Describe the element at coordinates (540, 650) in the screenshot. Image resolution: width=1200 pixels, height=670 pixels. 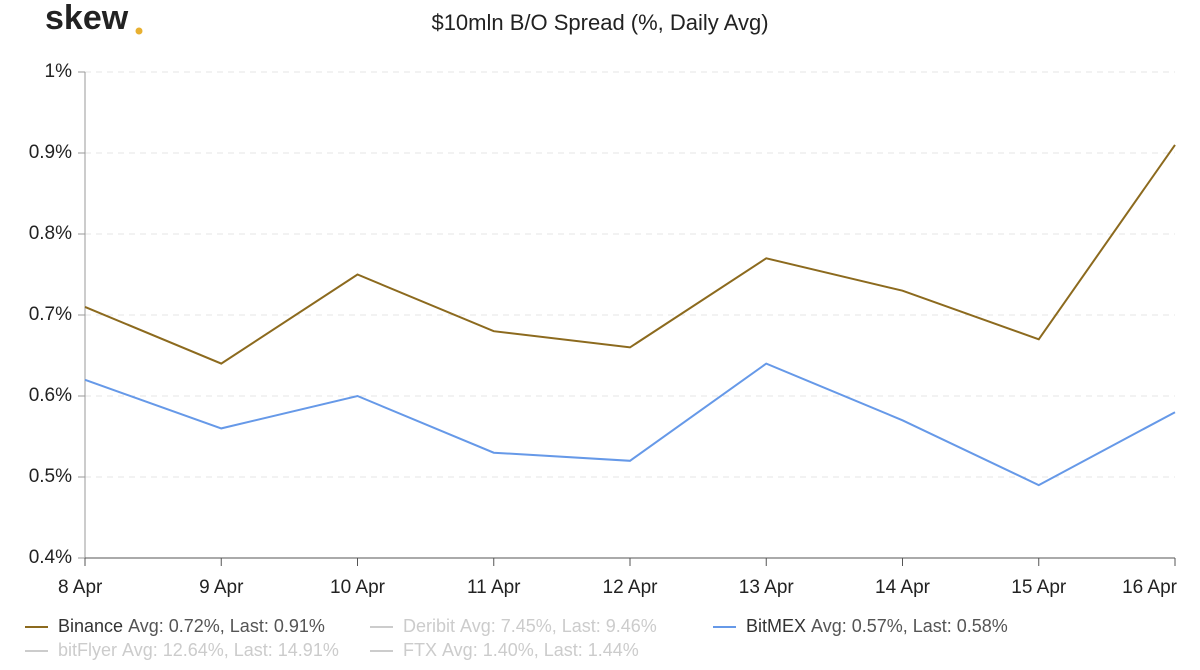
I see `legend-stats: Avg: 1.40%, Last: 1.44%` at that location.